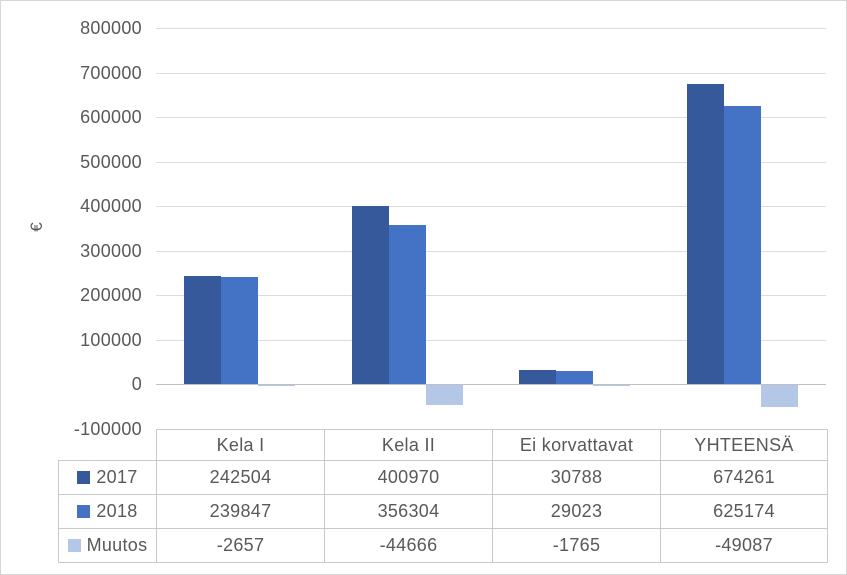  I want to click on x-axis-line, so click(491, 384).